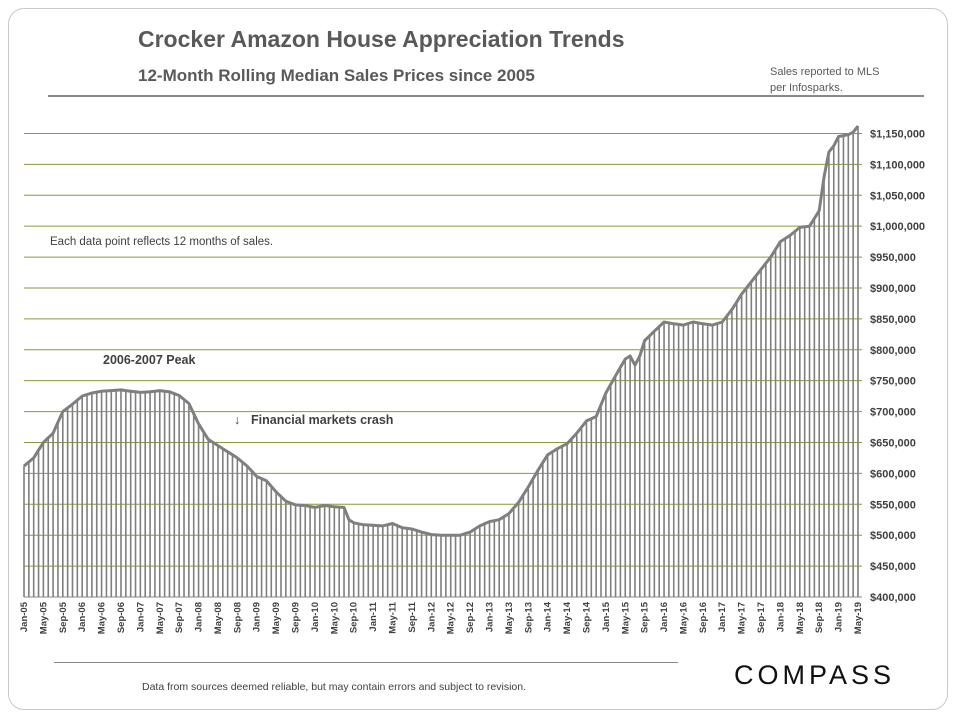 The width and height of the screenshot is (960, 720). Describe the element at coordinates (102, 618) in the screenshot. I see `x-tick-label: May-06` at that location.